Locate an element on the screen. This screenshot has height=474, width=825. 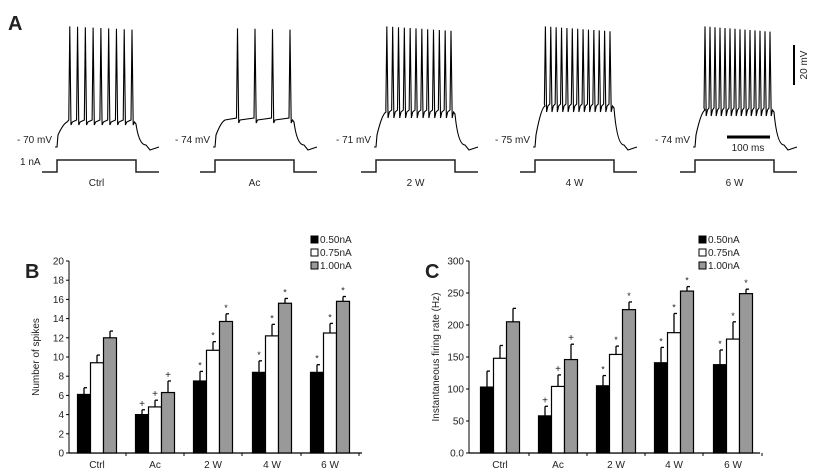
y-tick-label: 200 is located at coordinates (455, 326).